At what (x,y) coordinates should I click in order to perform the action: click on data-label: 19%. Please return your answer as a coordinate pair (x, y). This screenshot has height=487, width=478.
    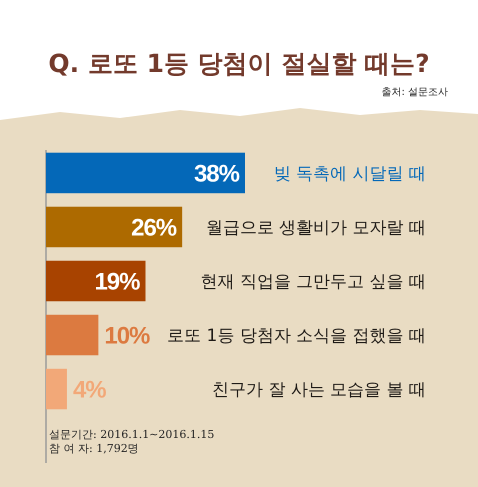
    Looking at the image, I should click on (117, 282).